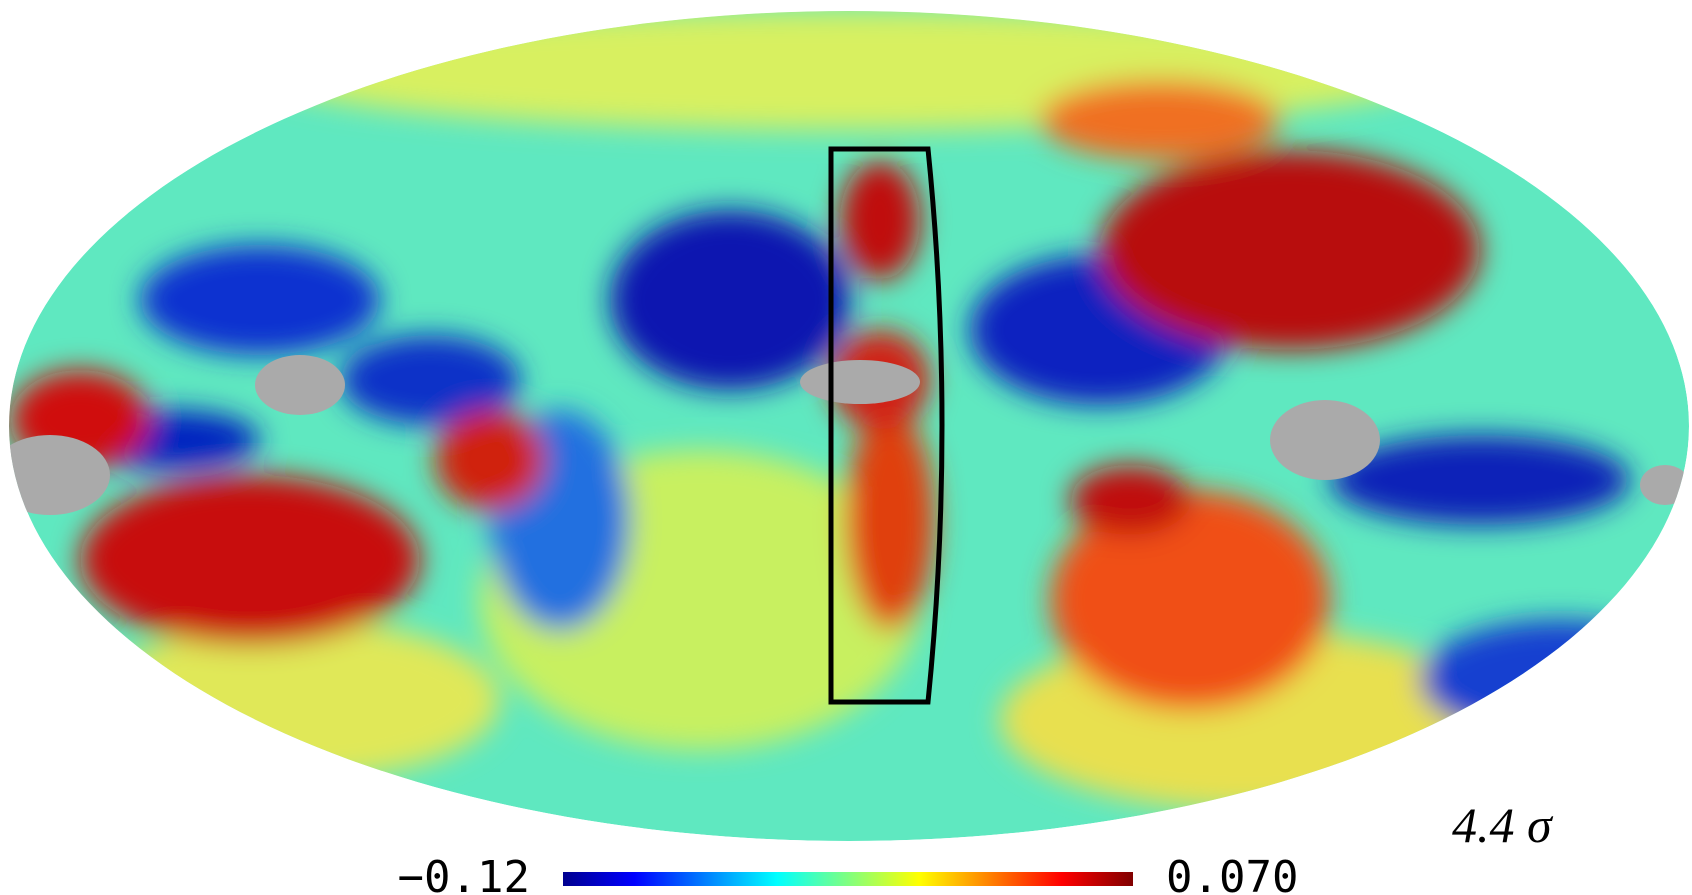 This screenshot has height=895, width=1692. What do you see at coordinates (1232, 873) in the screenshot?
I see `colorbar-max-label: 0.070` at bounding box center [1232, 873].